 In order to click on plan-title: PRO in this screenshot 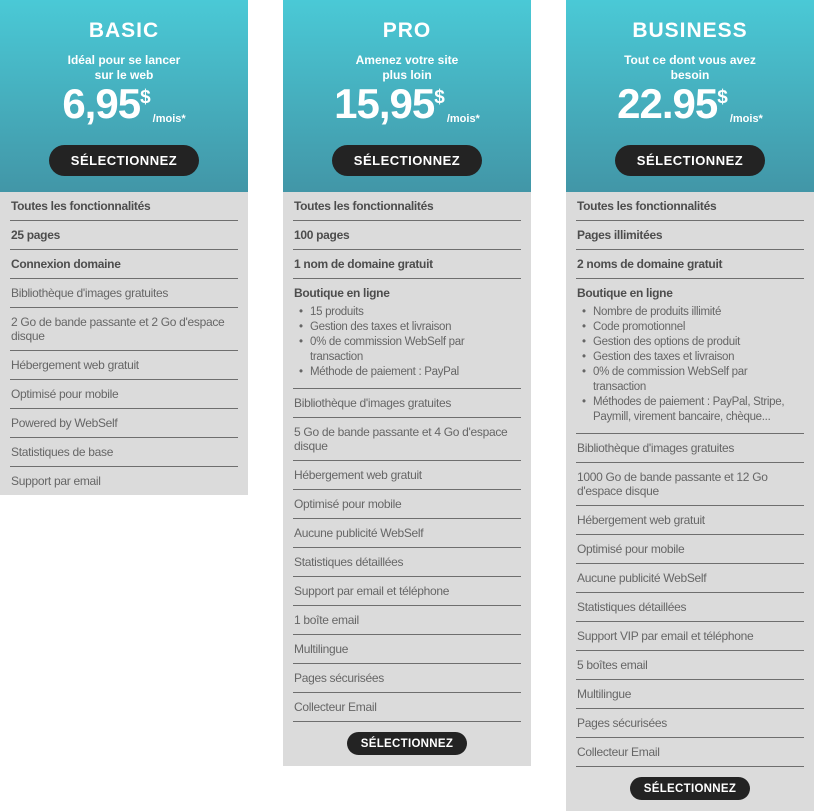, I will do `click(407, 30)`.